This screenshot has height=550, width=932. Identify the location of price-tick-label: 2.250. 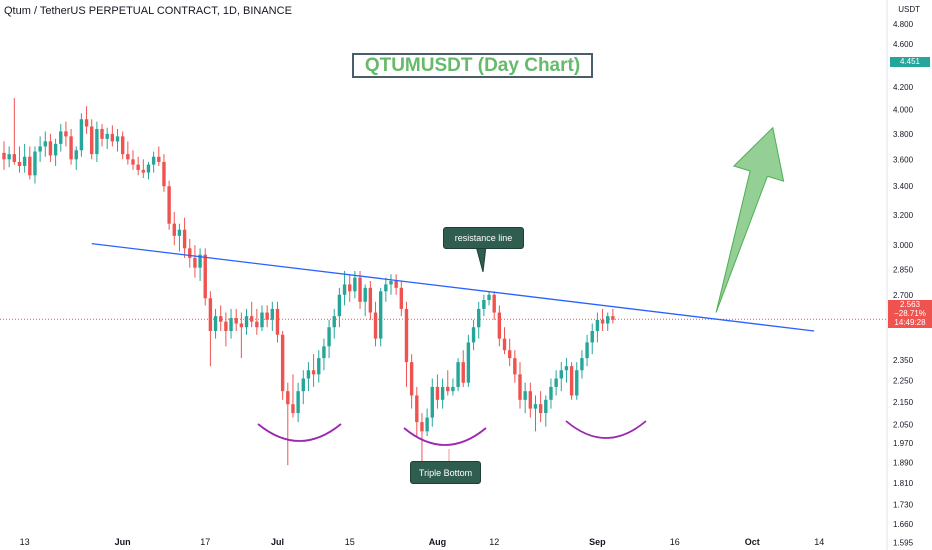
(903, 381).